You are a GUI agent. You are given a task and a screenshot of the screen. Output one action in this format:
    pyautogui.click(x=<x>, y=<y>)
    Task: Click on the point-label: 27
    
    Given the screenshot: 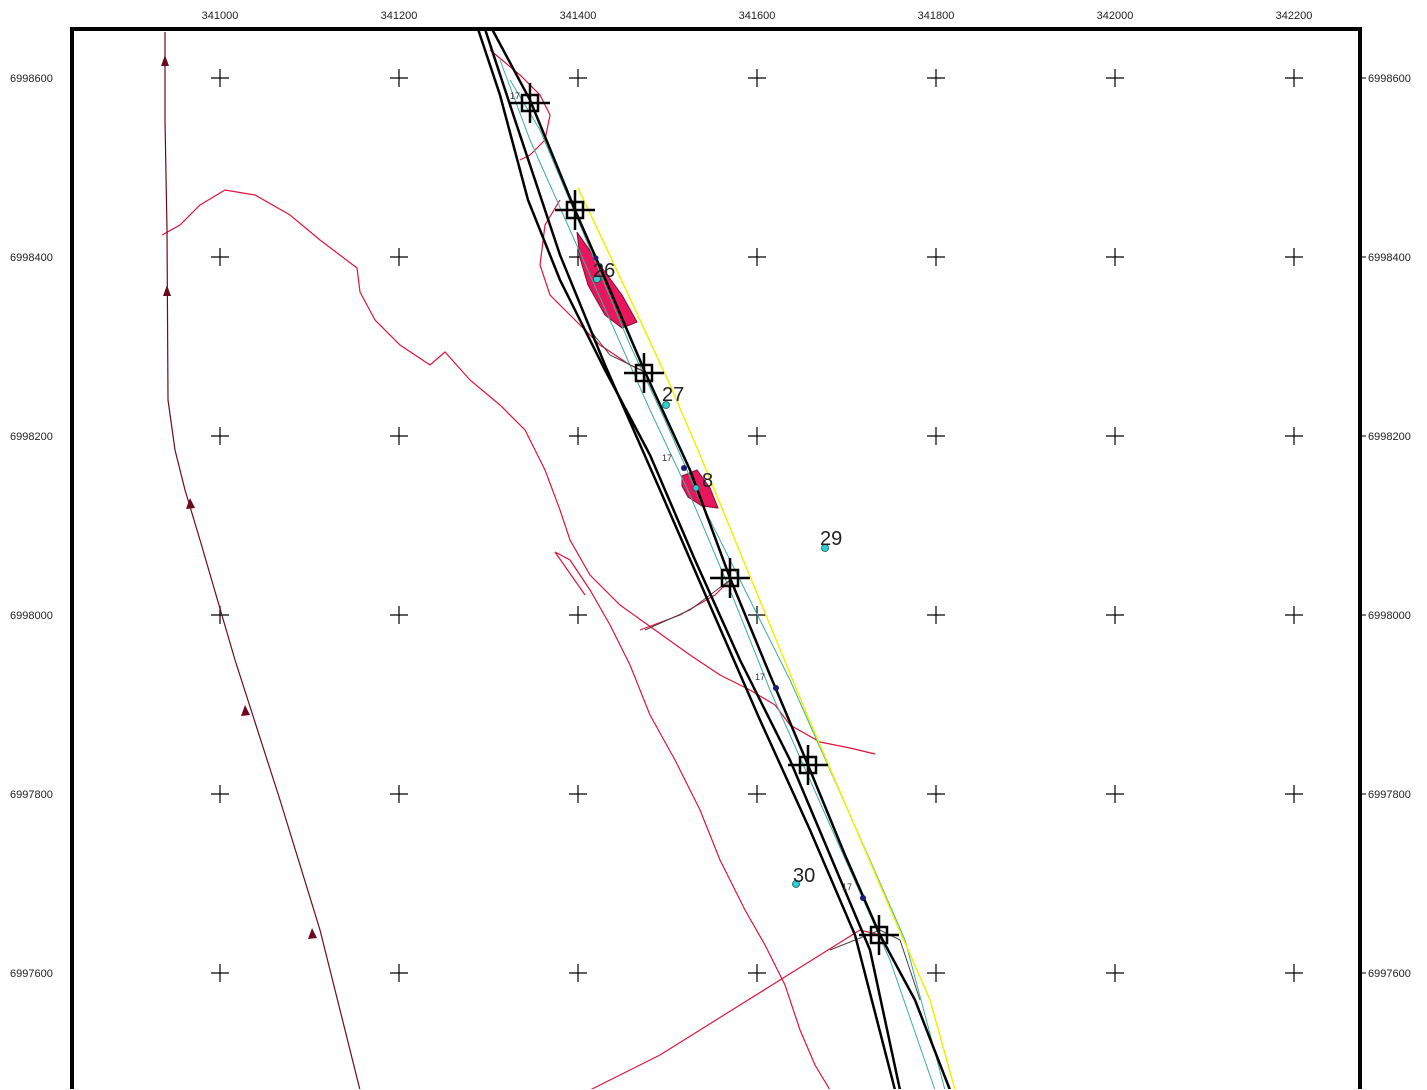 What is the action you would take?
    pyautogui.click(x=673, y=395)
    